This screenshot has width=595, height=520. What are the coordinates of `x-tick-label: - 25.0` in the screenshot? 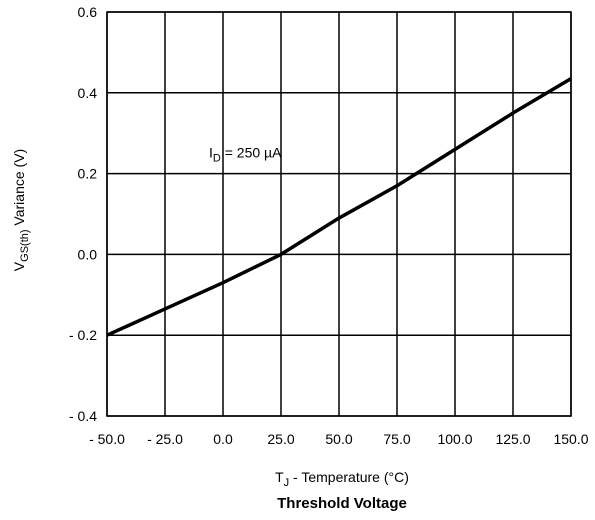 It's located at (165, 439).